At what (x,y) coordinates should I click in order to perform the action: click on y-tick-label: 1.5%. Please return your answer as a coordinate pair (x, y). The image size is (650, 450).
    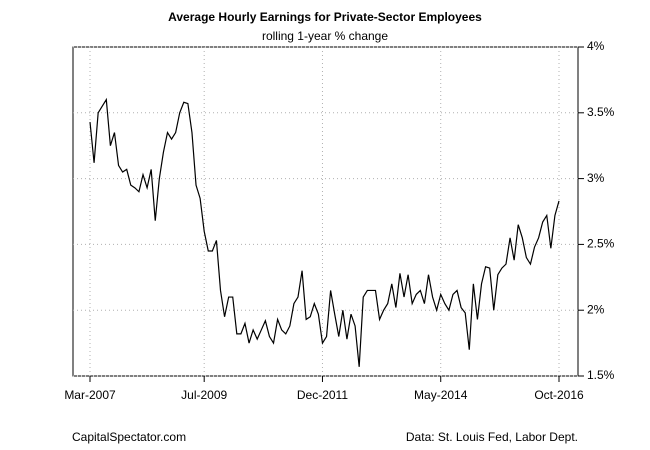
    Looking at the image, I should click on (601, 375).